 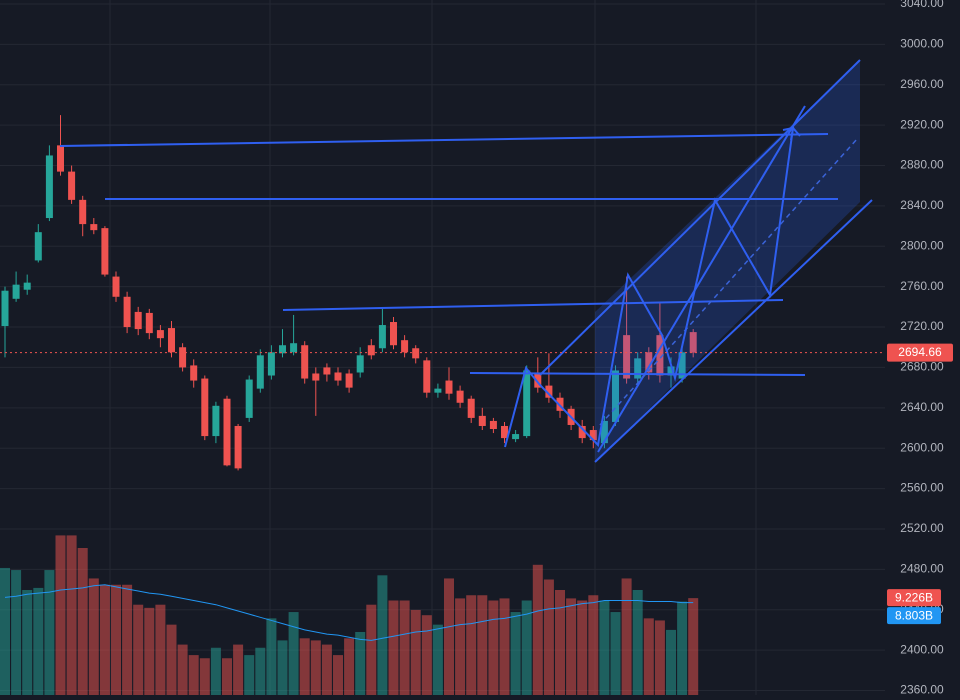 I want to click on y-tick-label: 2880.00, so click(x=922, y=165).